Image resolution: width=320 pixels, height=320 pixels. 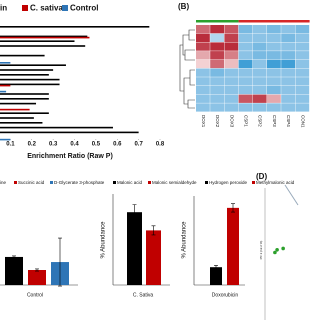 What do you see at coordinates (174, 182) in the screenshot?
I see `legend-label: Malonic semialdehyde` at bounding box center [174, 182].